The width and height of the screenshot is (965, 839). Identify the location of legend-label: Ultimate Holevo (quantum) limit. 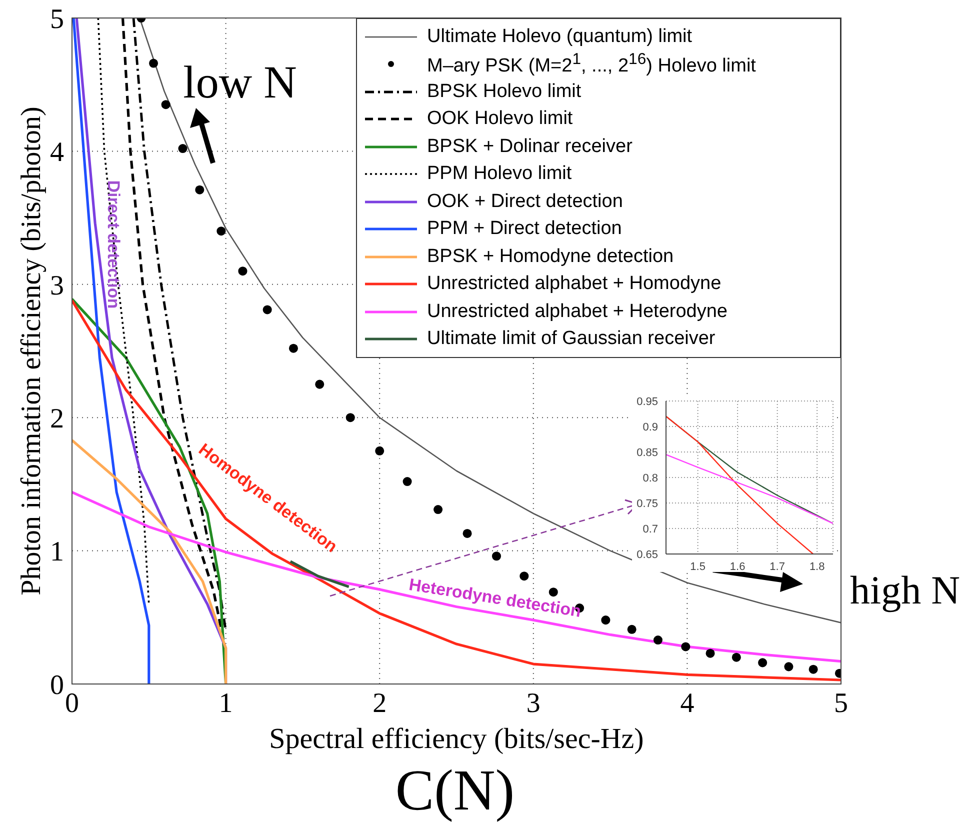
(559, 37).